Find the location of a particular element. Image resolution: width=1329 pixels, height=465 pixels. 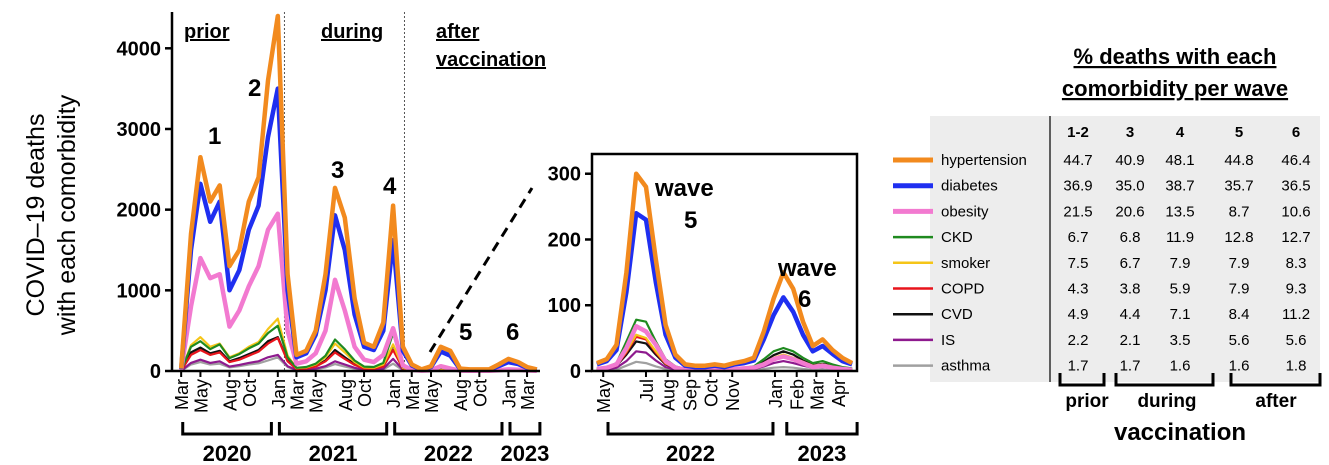

inset-wave5-number: 5 is located at coordinates (690, 220).